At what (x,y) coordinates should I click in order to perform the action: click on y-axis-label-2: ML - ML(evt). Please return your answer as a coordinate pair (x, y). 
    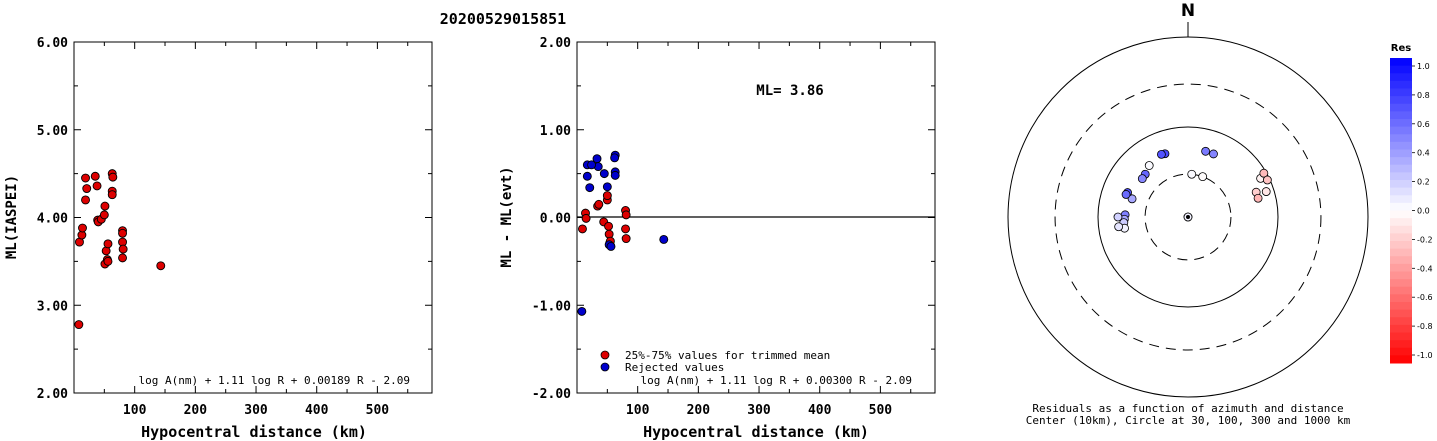
    Looking at the image, I should click on (507, 216).